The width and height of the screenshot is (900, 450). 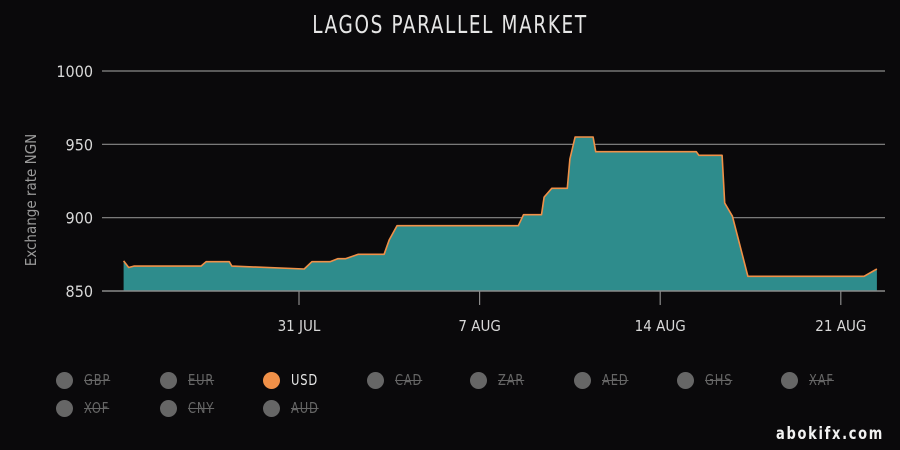 I want to click on legend-label: GBP, so click(x=97, y=380).